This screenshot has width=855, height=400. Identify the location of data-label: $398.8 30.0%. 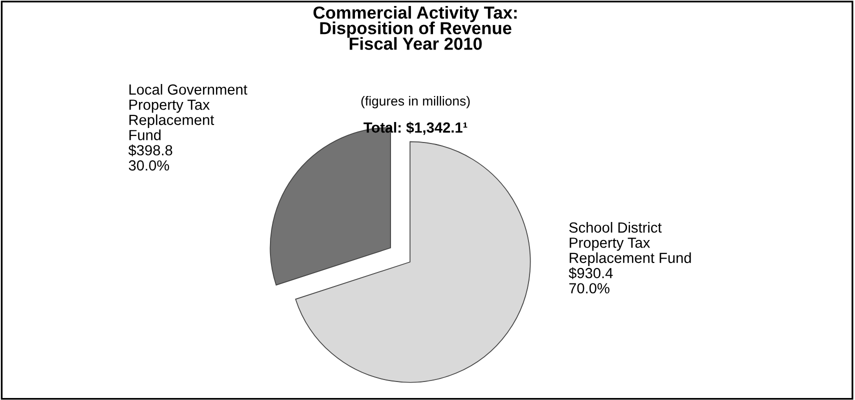
(150, 157).